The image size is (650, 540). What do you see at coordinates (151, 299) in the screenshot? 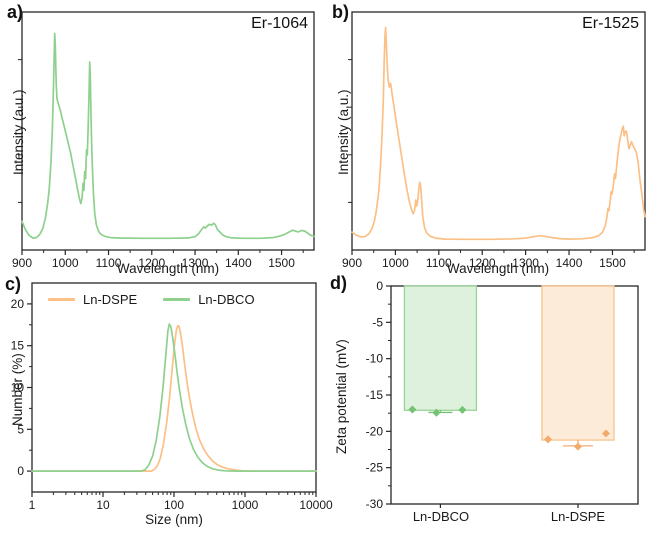
I see `panel-c-legend: Ln-DSPE Ln-DBCO` at bounding box center [151, 299].